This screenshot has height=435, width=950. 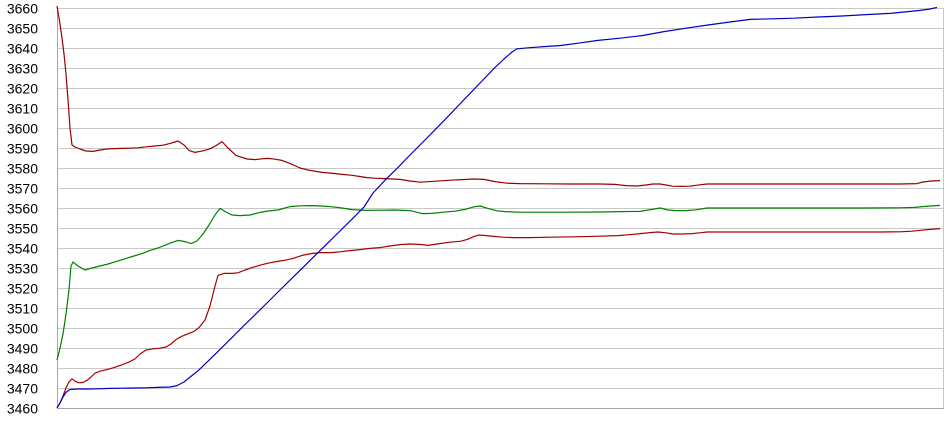 What do you see at coordinates (22, 128) in the screenshot?
I see `y-tick-label: 3600` at bounding box center [22, 128].